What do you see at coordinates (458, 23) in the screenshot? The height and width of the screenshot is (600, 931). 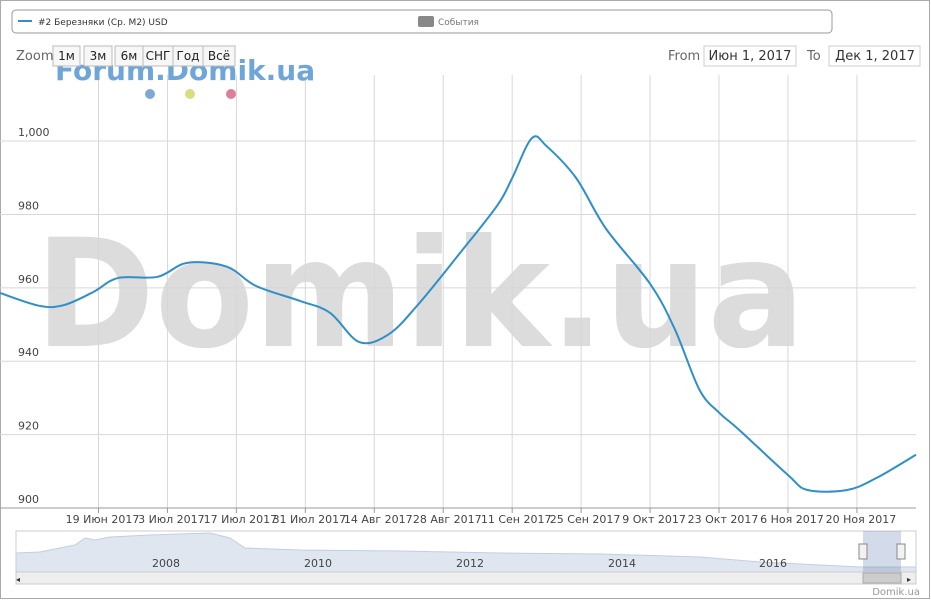 I see `events-label: События` at bounding box center [458, 23].